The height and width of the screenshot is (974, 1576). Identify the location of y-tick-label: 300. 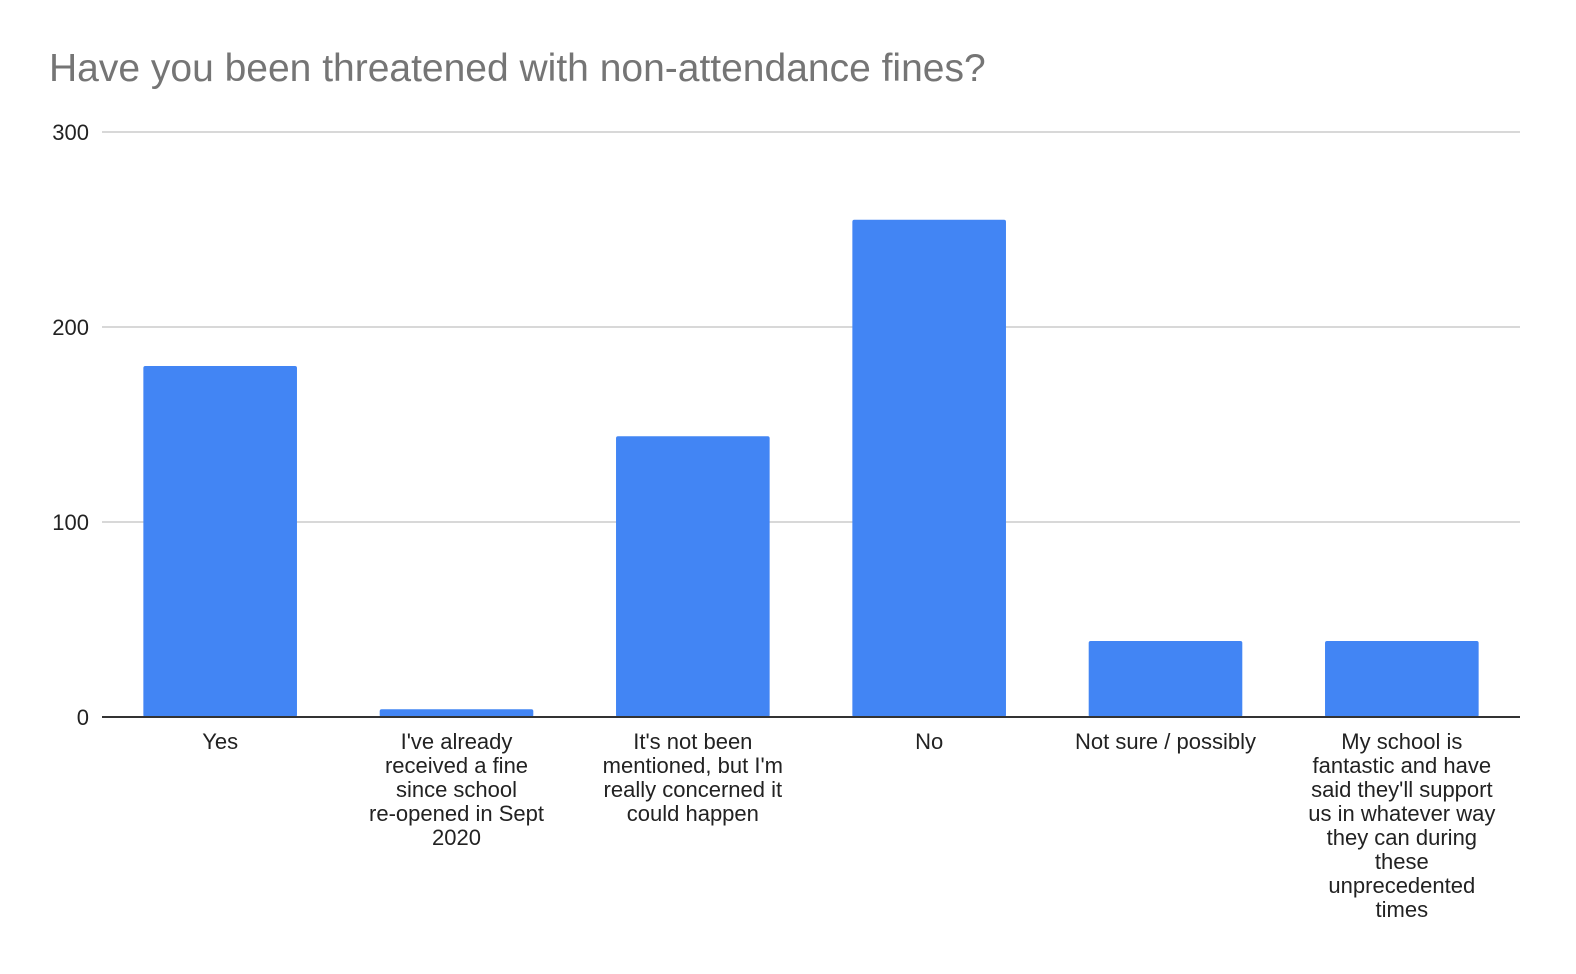
(70, 132).